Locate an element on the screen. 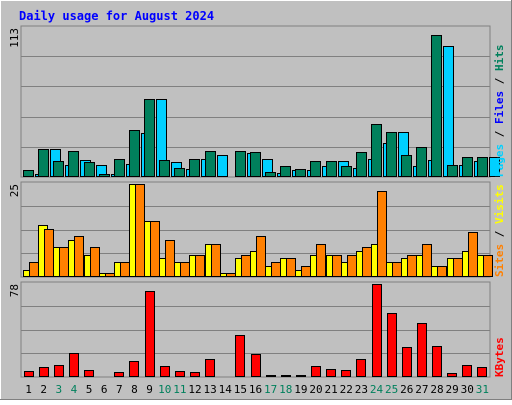 This screenshot has height=405, width=512. legend-kbytes: KBytes is located at coordinates (499, 357).